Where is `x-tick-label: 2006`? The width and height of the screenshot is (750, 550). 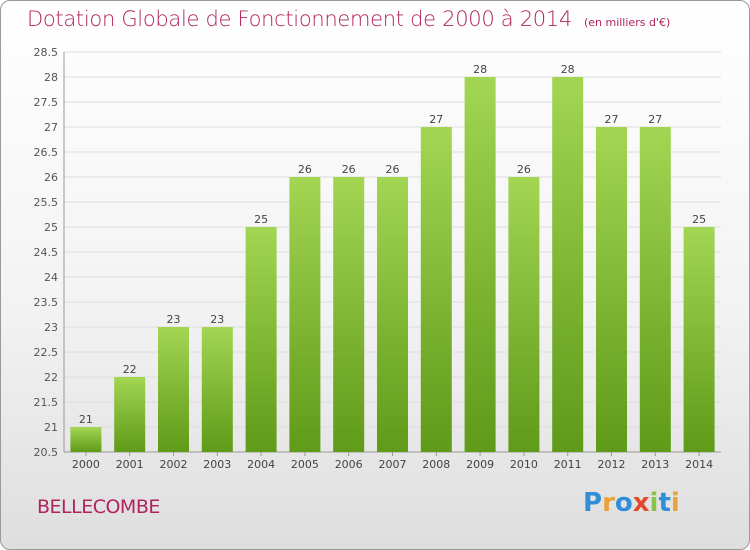
x-tick-label: 2006 is located at coordinates (349, 464).